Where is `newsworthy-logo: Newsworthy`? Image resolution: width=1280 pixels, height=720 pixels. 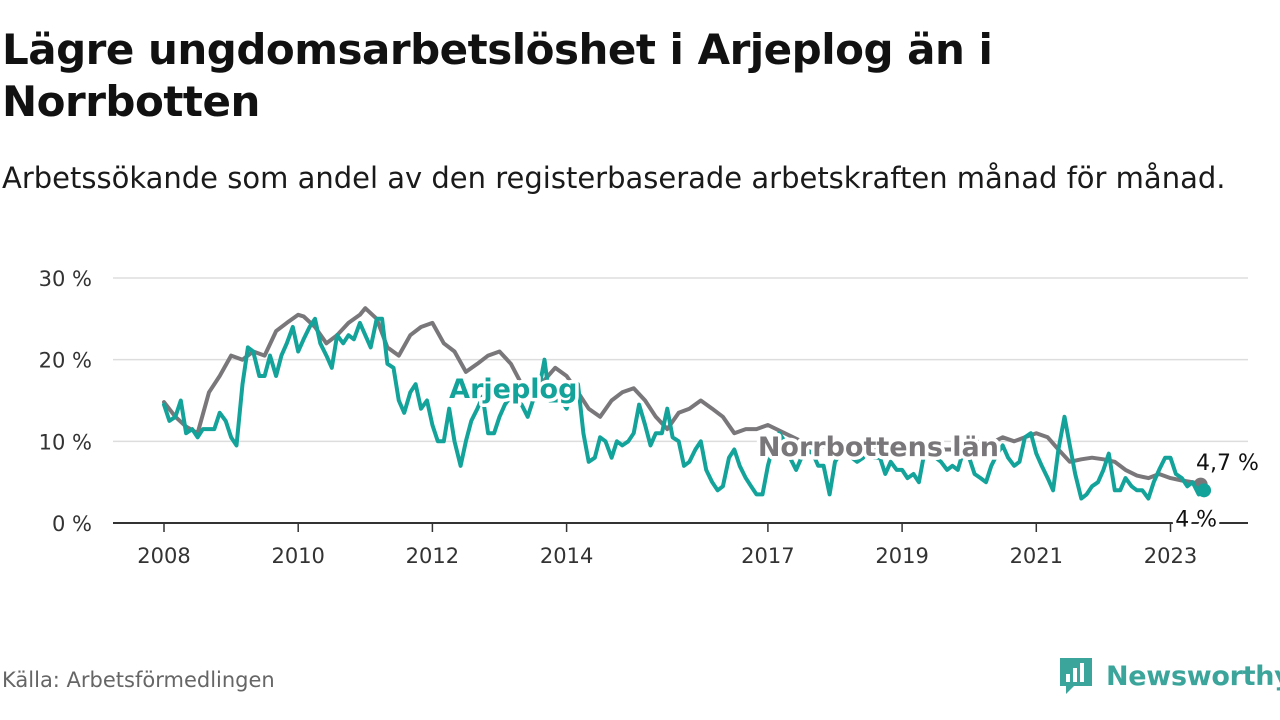
newsworthy-logo: Newsworthy is located at coordinates (1169, 676).